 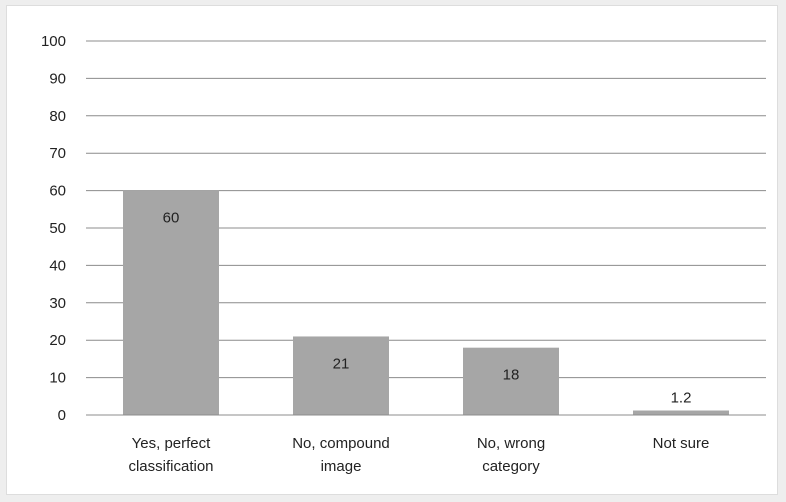 What do you see at coordinates (341, 466) in the screenshot?
I see `x-category-label: image` at bounding box center [341, 466].